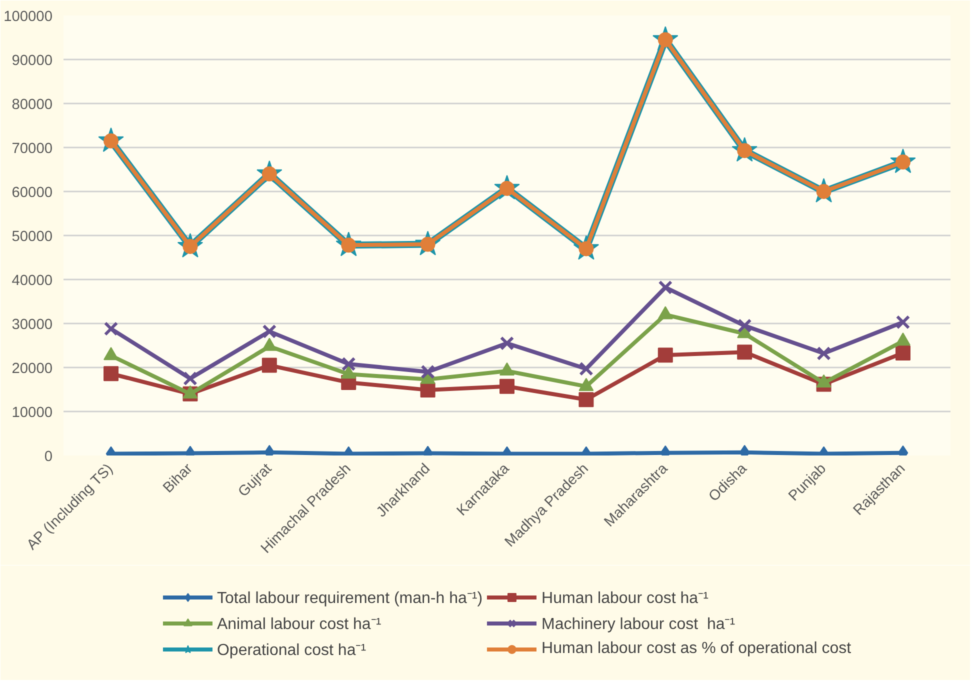 The image size is (975, 689). What do you see at coordinates (32, 281) in the screenshot?
I see `y-tick-label: 40000` at bounding box center [32, 281].